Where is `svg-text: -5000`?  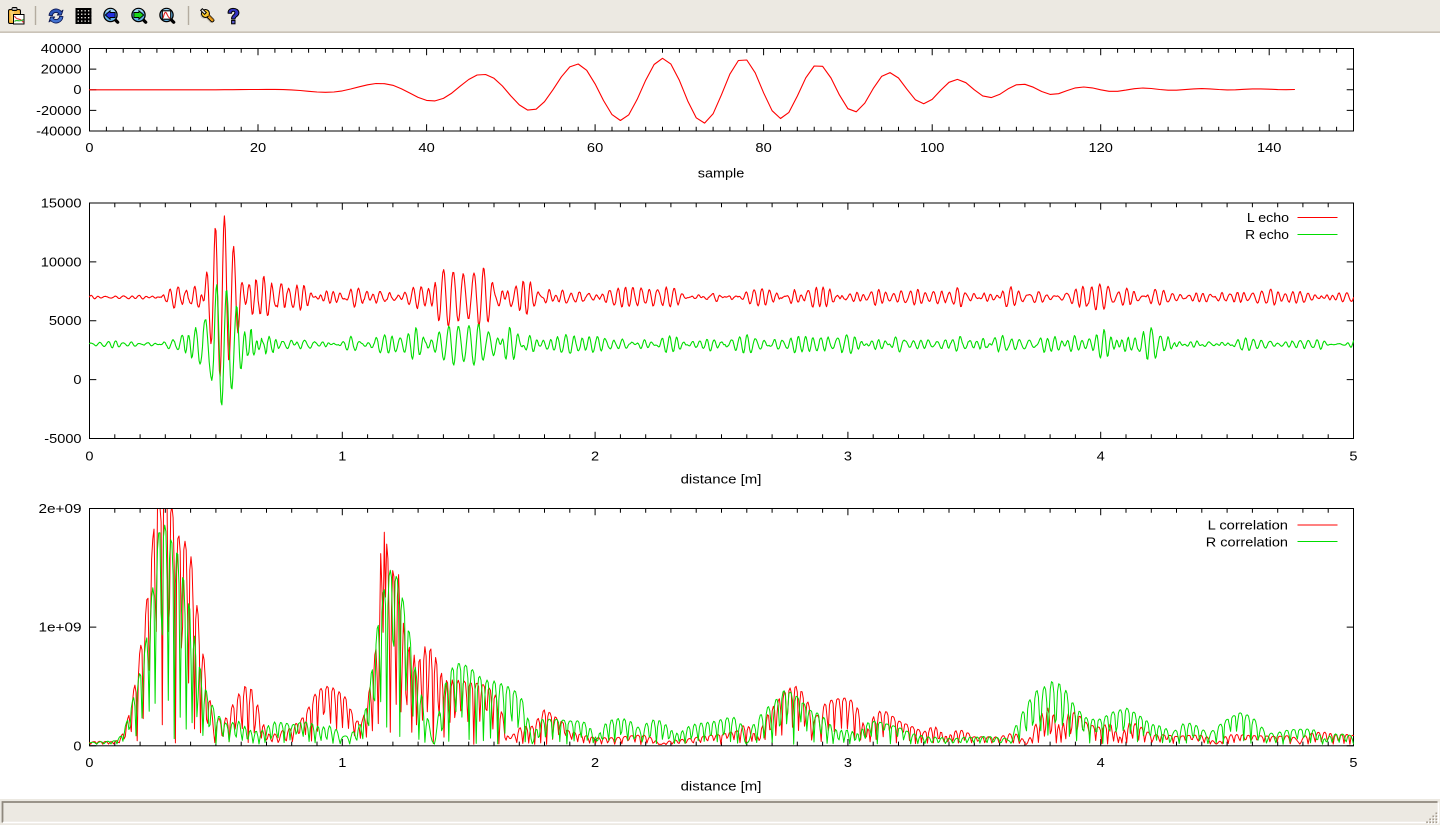 svg-text: -5000 is located at coordinates (62, 438).